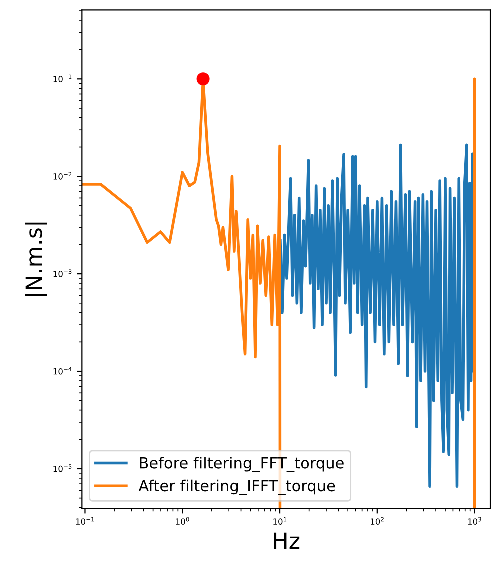 The height and width of the screenshot is (566, 492). What do you see at coordinates (280, 521) in the screenshot?
I see `x-tick-label: 10$^{1}$` at bounding box center [280, 521].